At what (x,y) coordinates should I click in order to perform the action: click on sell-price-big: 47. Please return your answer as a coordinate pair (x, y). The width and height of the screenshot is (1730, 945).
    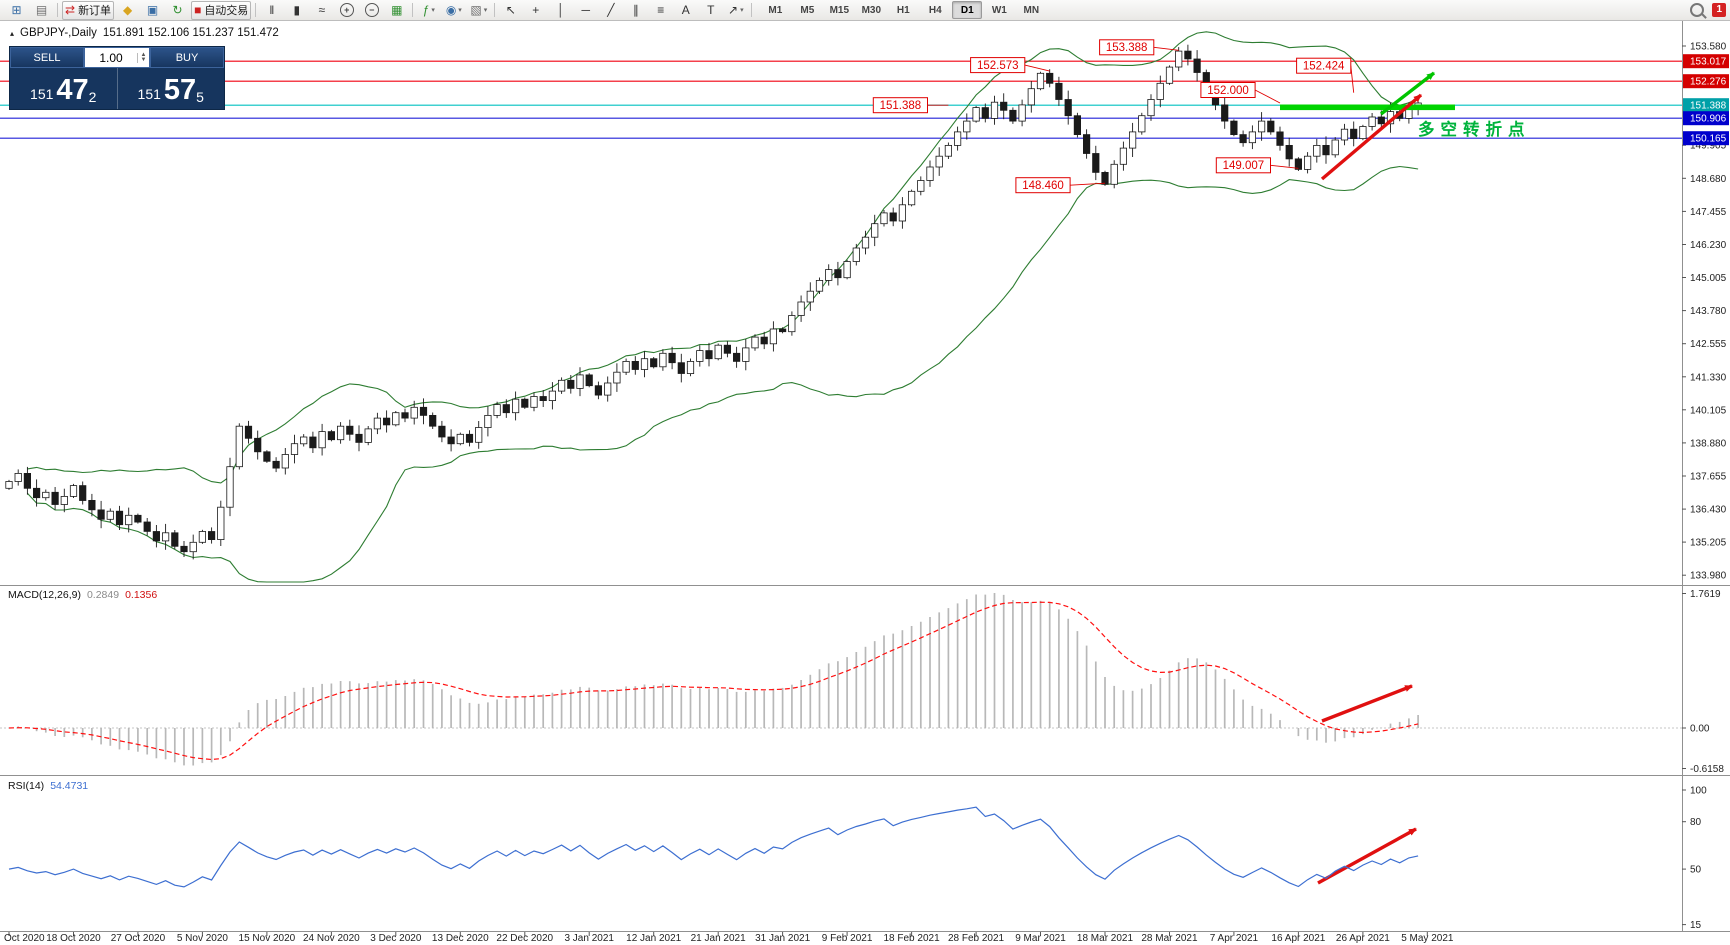
    Looking at the image, I should click on (72, 90).